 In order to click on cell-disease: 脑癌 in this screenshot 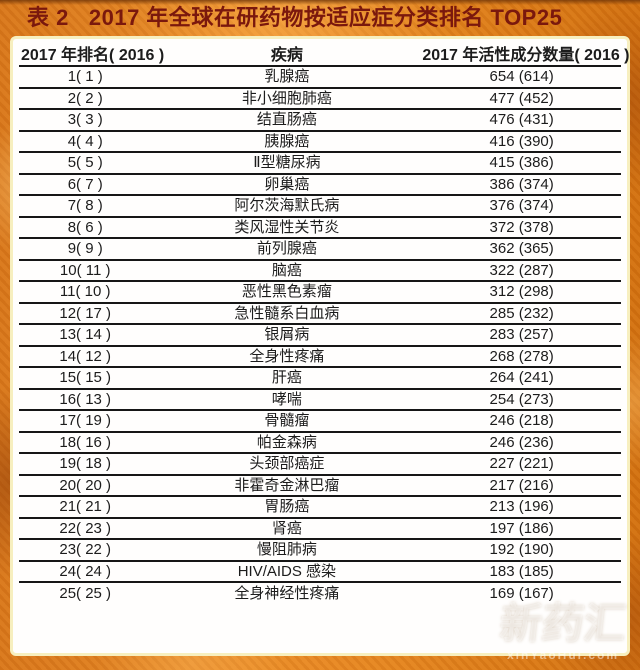, I will do `click(287, 270)`.